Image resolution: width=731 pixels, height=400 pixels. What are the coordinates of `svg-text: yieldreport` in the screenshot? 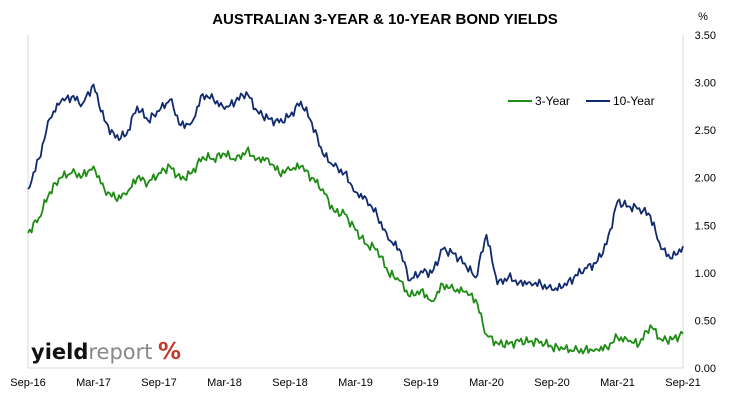 It's located at (92, 352).